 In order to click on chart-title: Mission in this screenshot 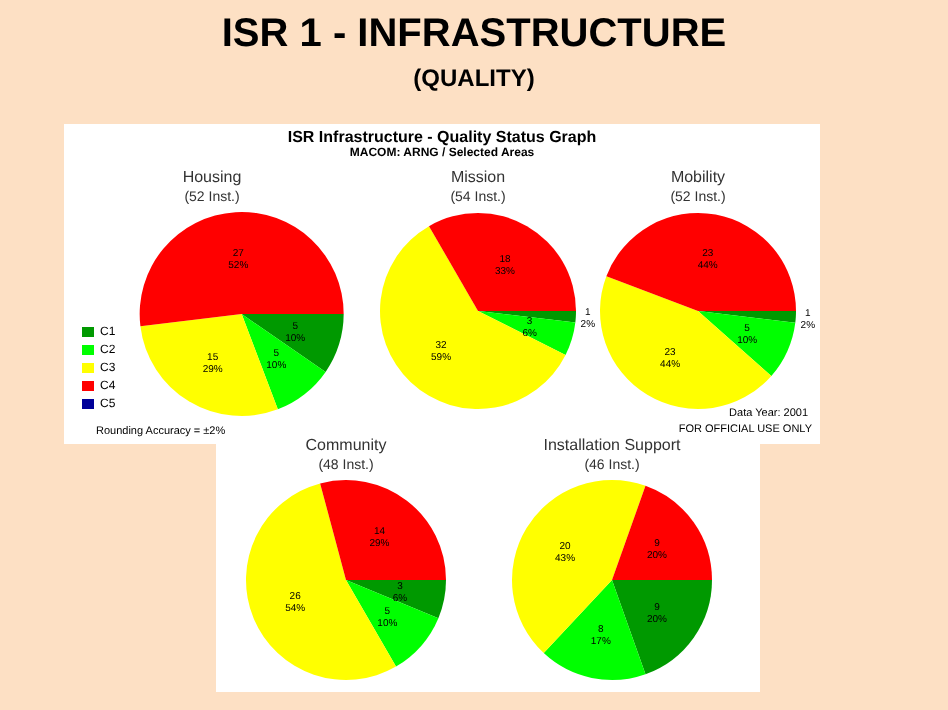, I will do `click(478, 177)`.